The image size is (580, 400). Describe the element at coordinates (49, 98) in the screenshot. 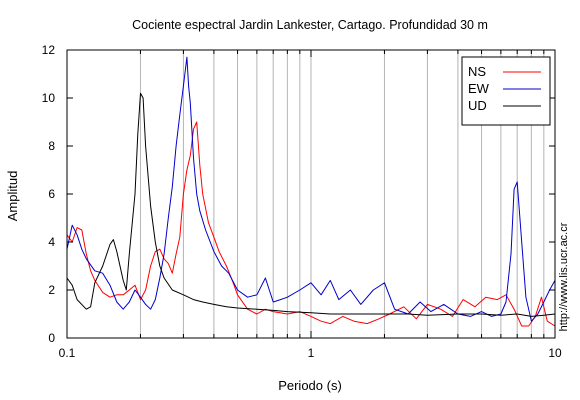

I see `y-tick-label: 10` at that location.